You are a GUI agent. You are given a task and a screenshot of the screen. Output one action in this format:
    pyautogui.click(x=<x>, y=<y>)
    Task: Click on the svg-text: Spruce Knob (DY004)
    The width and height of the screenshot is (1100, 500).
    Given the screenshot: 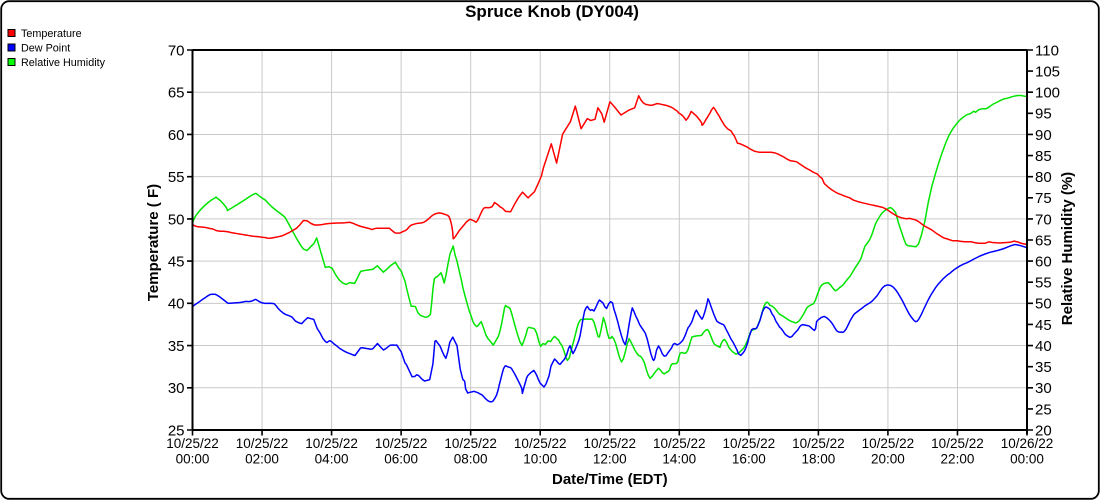 What is the action you would take?
    pyautogui.click(x=552, y=11)
    